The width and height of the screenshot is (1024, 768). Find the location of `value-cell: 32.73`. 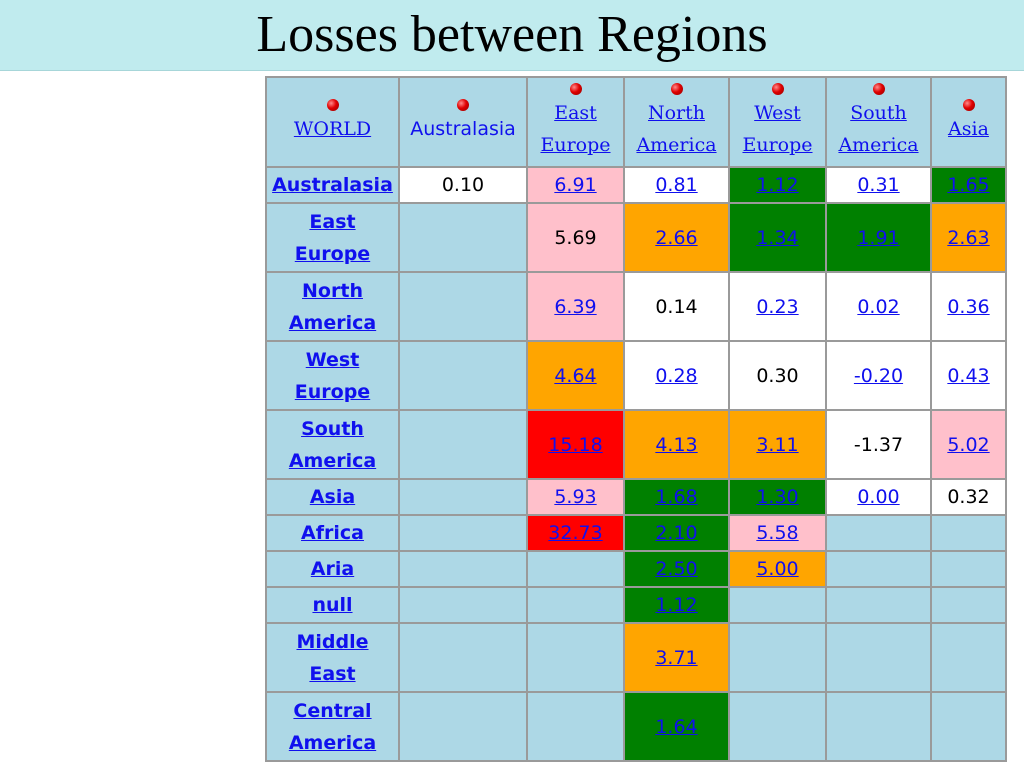

value-cell: 32.73 is located at coordinates (575, 533).